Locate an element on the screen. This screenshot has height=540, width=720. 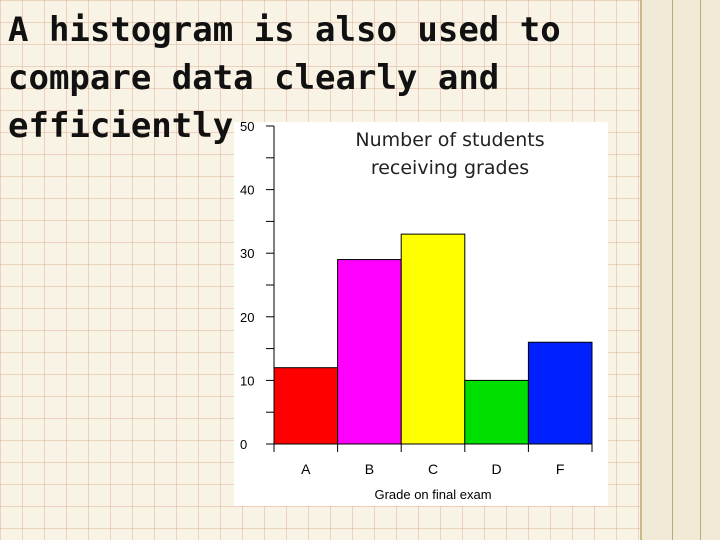
x-tick-label: D is located at coordinates (497, 469).